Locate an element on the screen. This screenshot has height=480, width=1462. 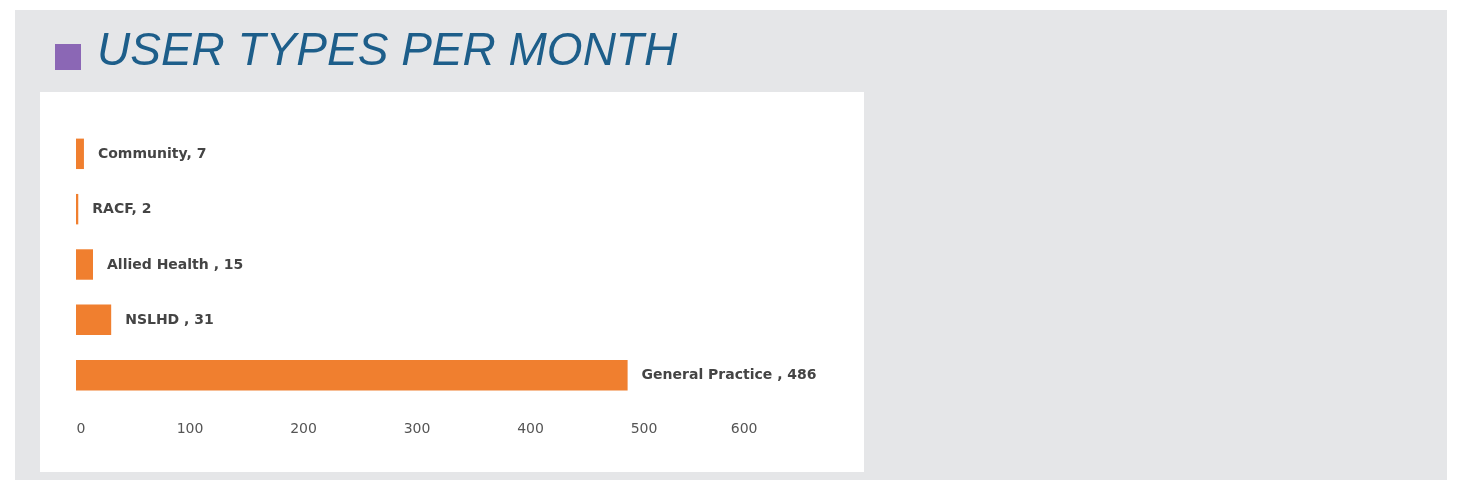
x-tick-label: 500 is located at coordinates (644, 427).